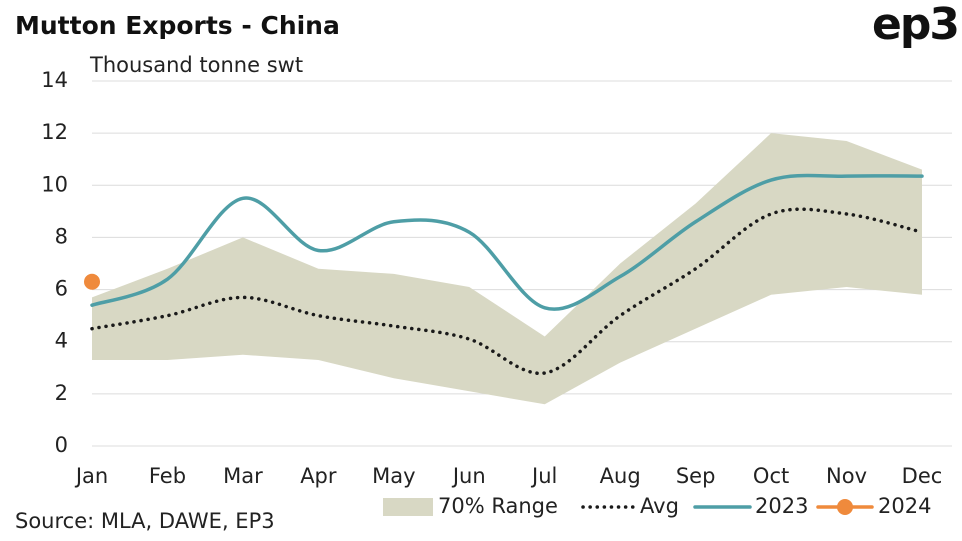 This screenshot has width=962, height=541. Describe the element at coordinates (393, 476) in the screenshot. I see `x-tick-label: May` at that location.